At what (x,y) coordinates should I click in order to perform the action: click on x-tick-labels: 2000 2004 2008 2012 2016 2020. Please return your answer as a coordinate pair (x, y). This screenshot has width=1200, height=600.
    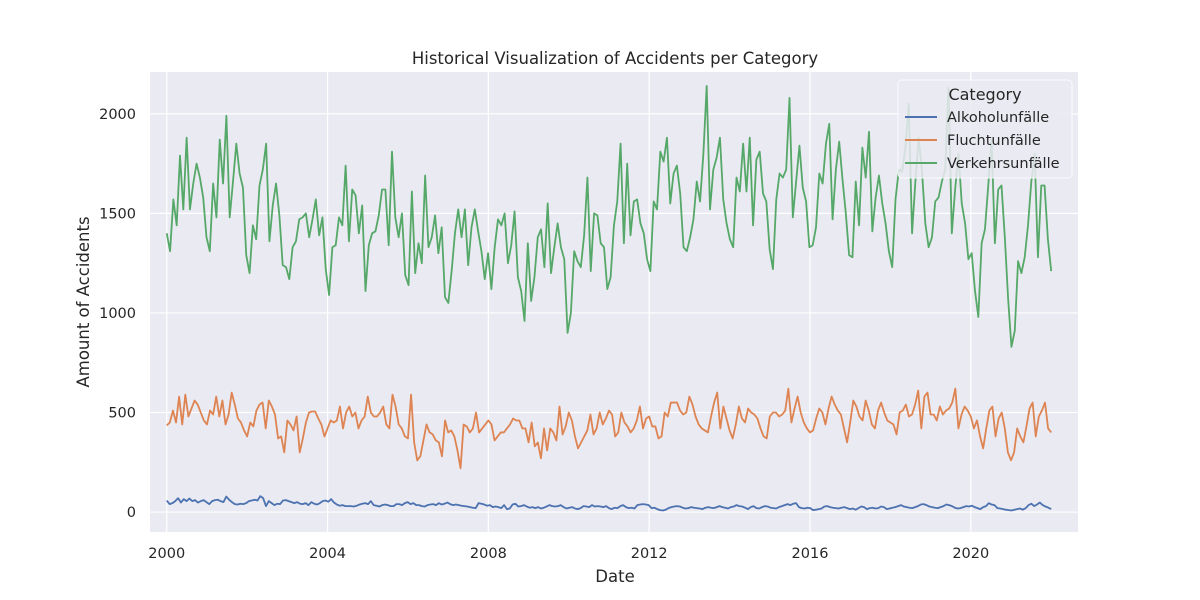
    Looking at the image, I should click on (568, 554).